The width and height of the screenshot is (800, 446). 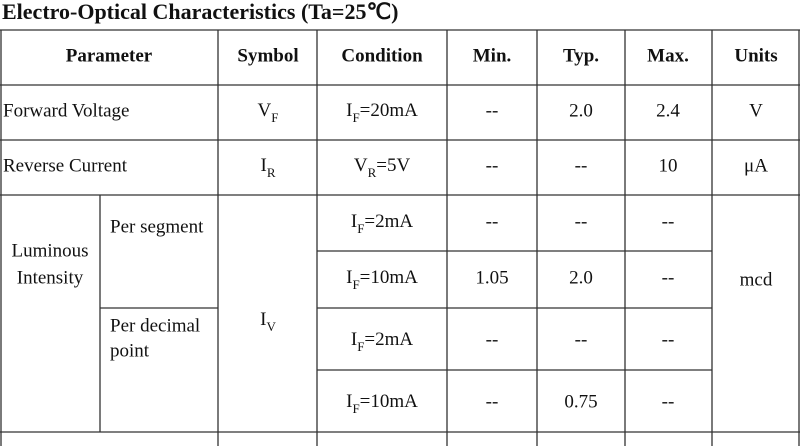 I want to click on header-cell: Min., so click(x=492, y=55).